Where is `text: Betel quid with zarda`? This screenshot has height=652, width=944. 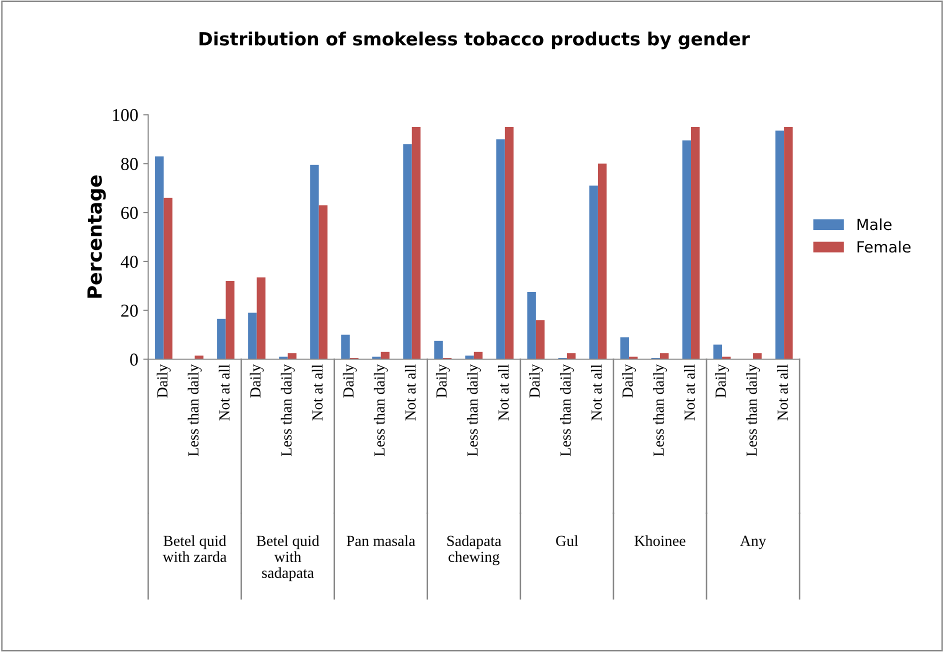
text: Betel quid with zarda is located at coordinates (194, 548).